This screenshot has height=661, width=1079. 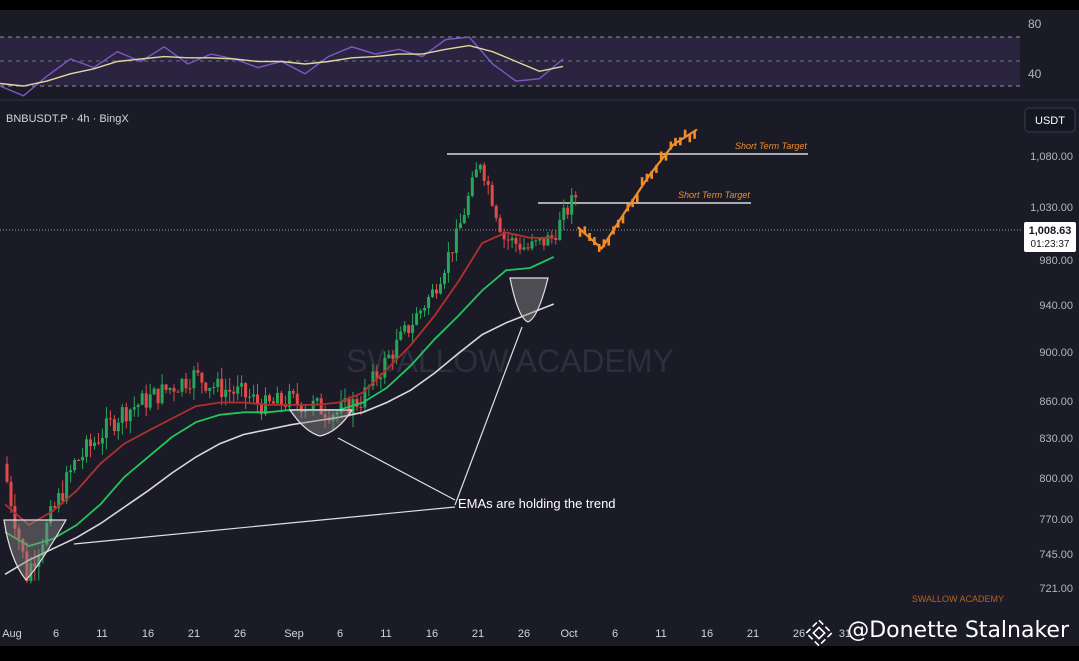 What do you see at coordinates (714, 195) in the screenshot?
I see `target-label-lower: Short Term Target` at bounding box center [714, 195].